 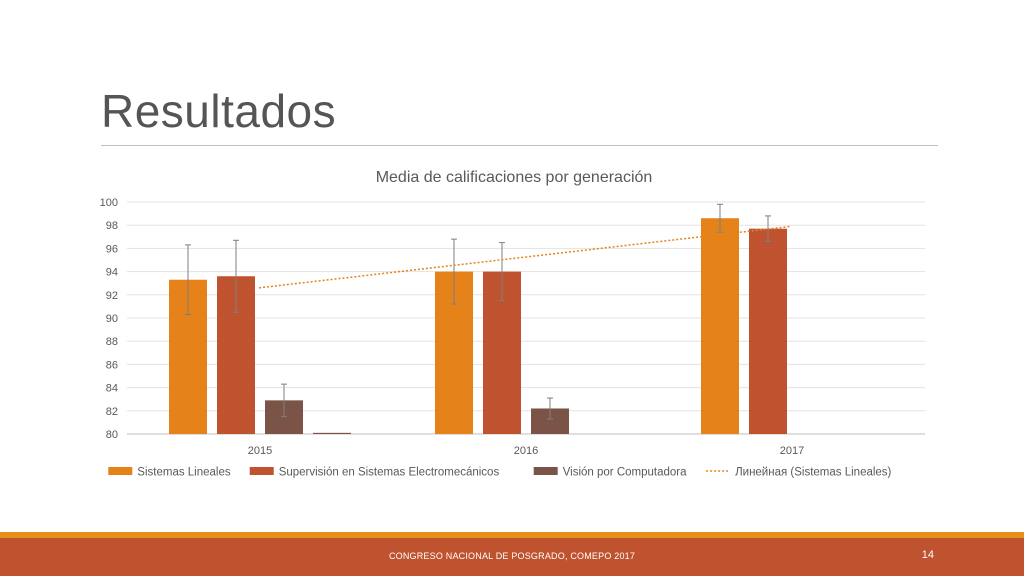 What do you see at coordinates (184, 473) in the screenshot?
I see `legend-label: Sistemas Lineales` at bounding box center [184, 473].